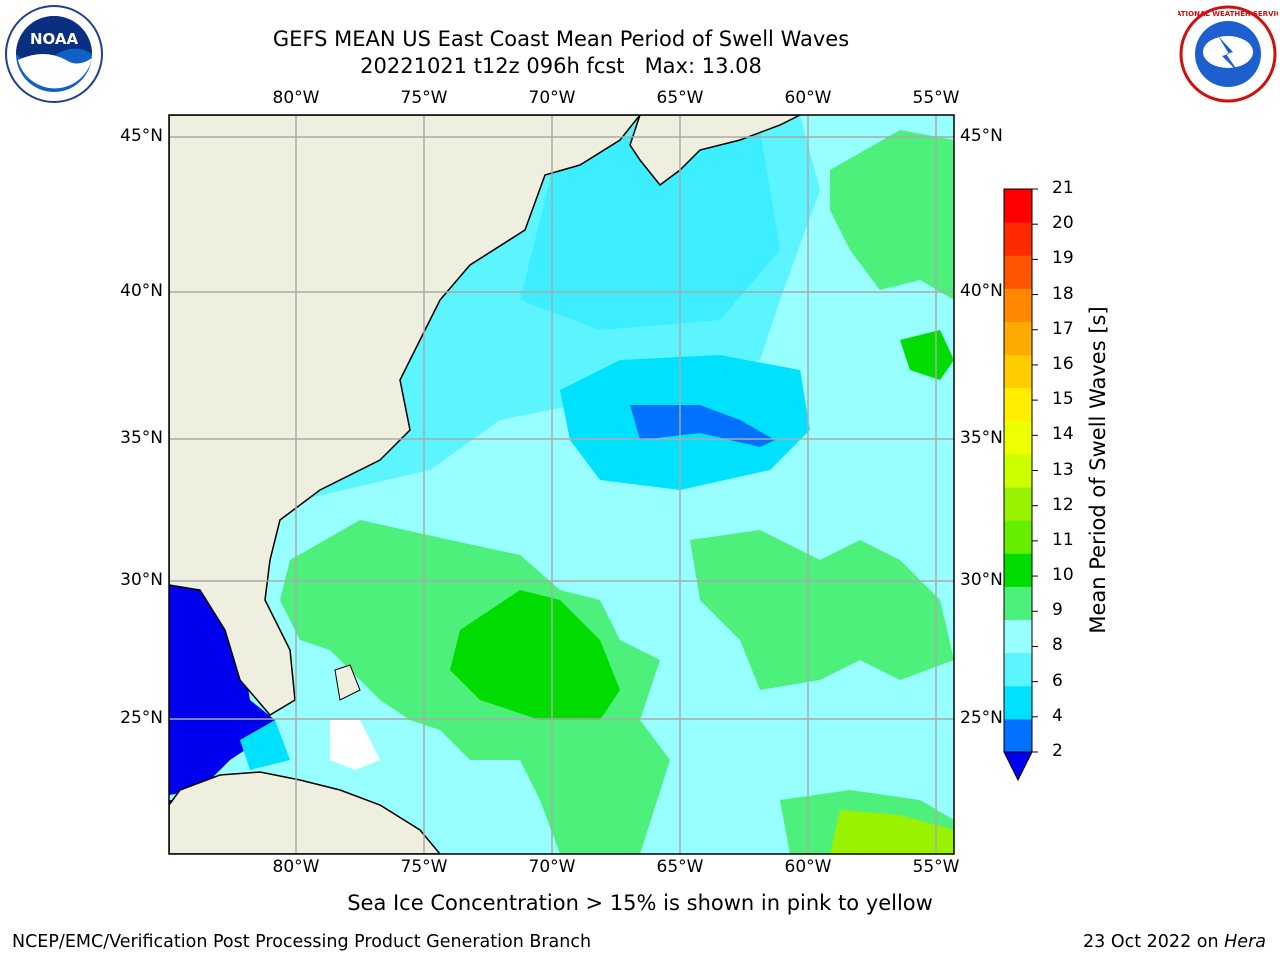 Image resolution: width=1280 pixels, height=960 pixels. I want to click on colorbar-tick-label: 17, so click(1063, 328).